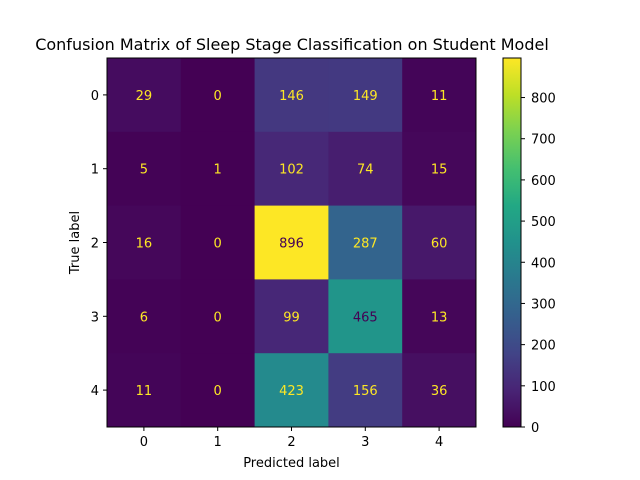  I want to click on cell-value-label: 29, so click(144, 96).